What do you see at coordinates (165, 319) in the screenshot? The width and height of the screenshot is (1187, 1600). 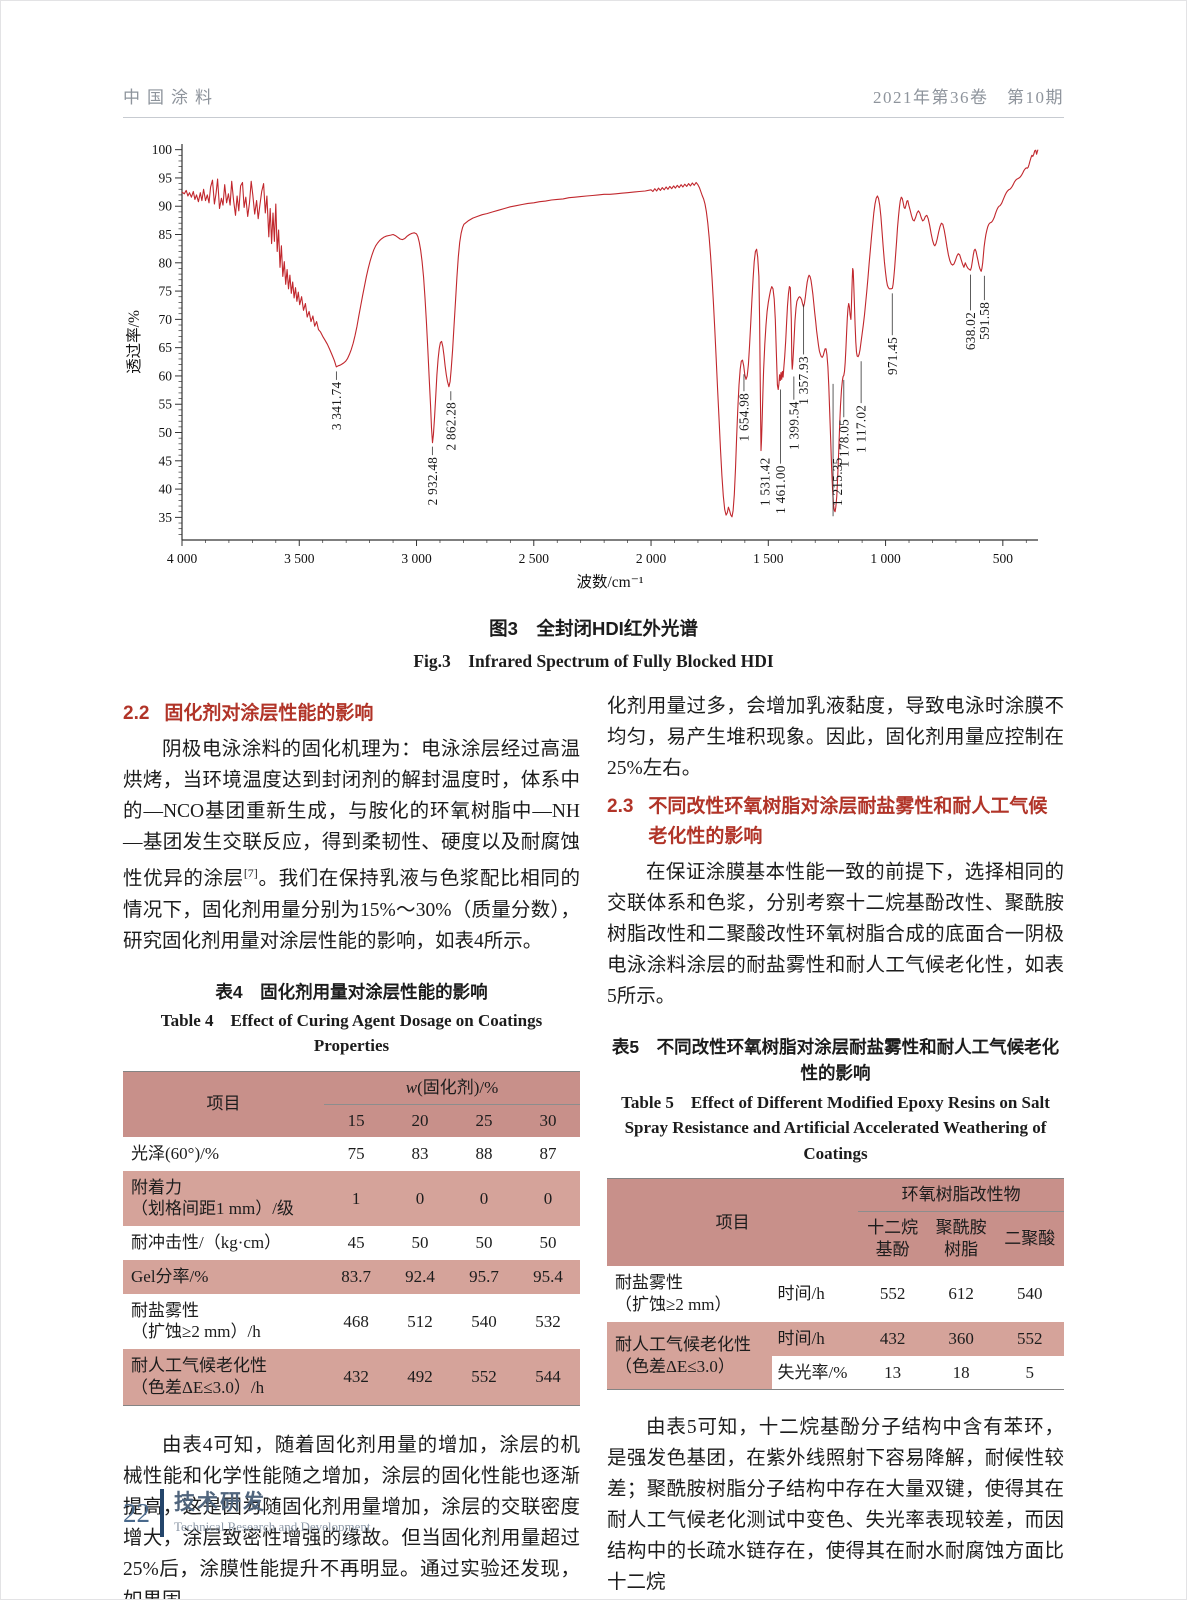 I see `svg-text: 70` at bounding box center [165, 319].